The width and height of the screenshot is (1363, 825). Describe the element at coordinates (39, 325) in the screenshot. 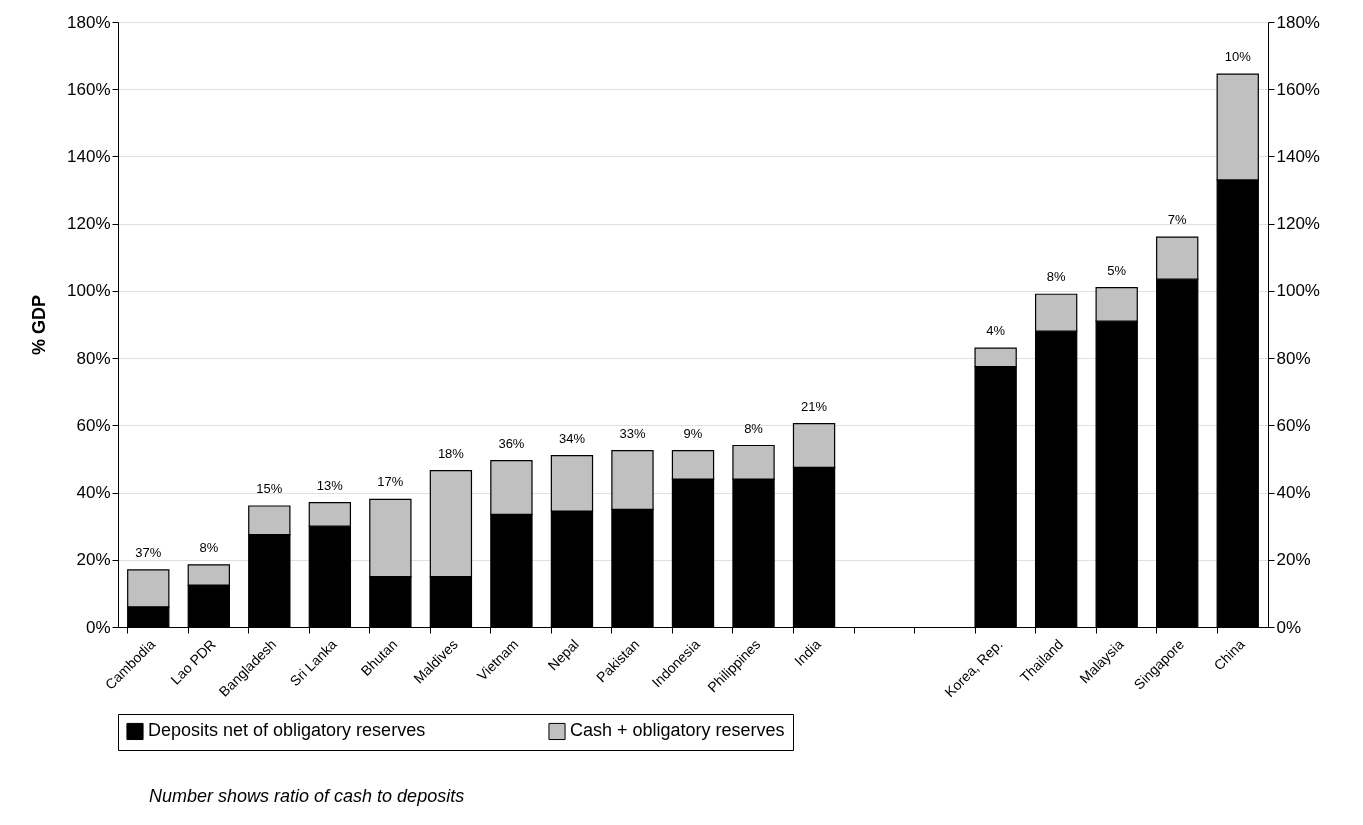

I see `y-axis-title: % GDP` at that location.